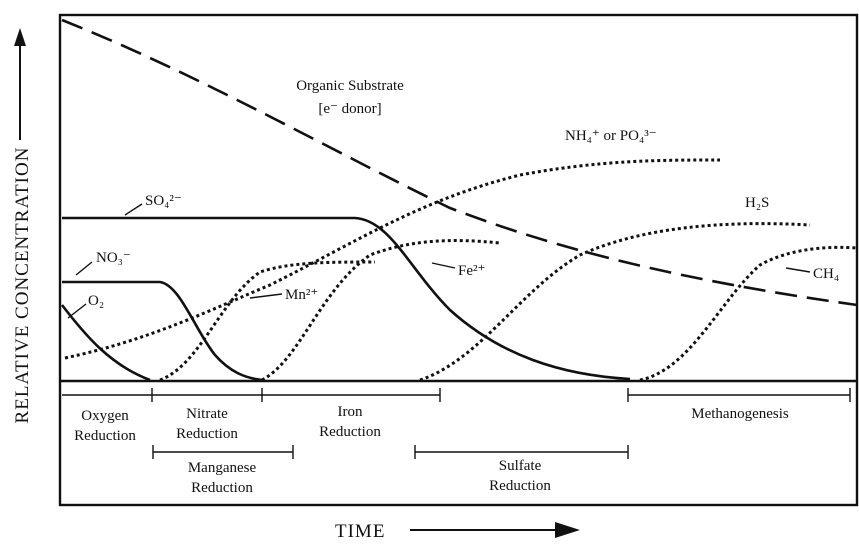 This screenshot has height=544, width=859. What do you see at coordinates (163, 201) in the screenshot?
I see `sulfate-label: SO₄²⁻` at bounding box center [163, 201].